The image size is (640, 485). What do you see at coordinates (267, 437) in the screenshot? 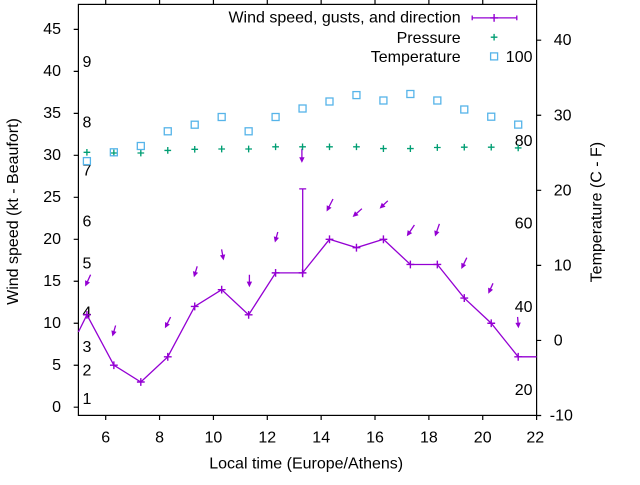
I see `svg-text: 12` at bounding box center [267, 437].